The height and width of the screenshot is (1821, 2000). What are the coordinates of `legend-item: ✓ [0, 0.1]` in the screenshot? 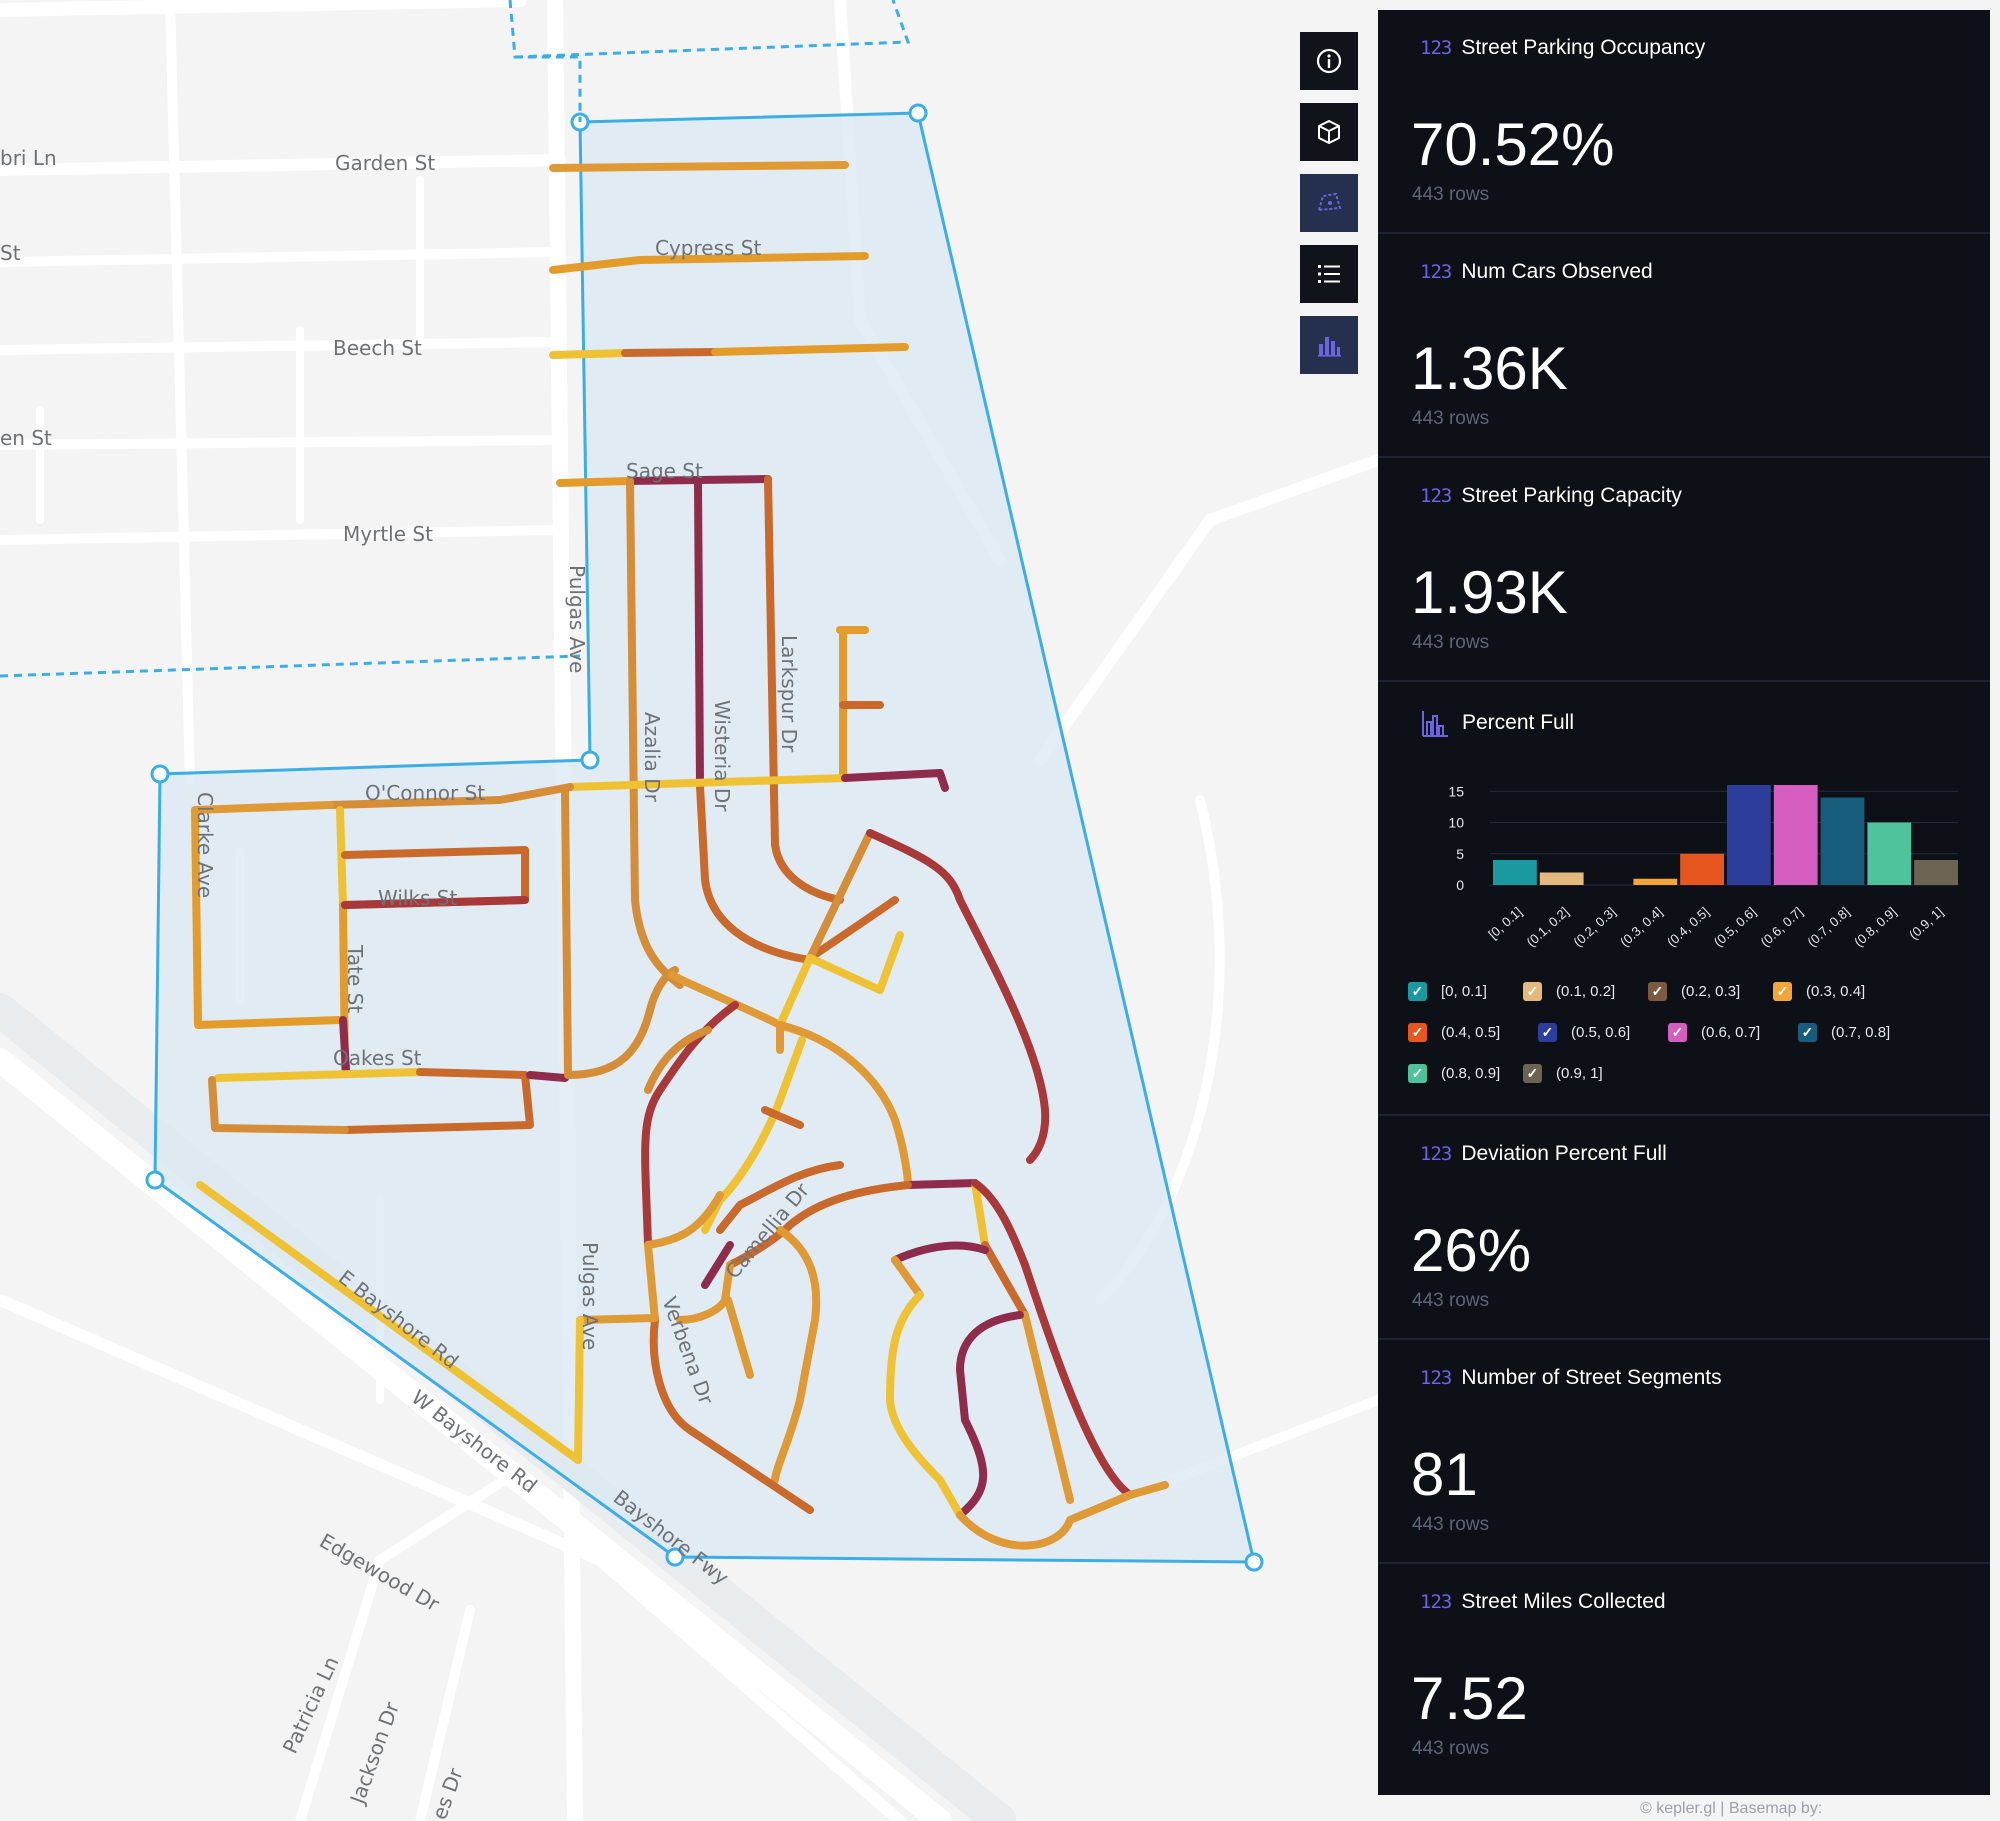 It's located at (1447, 991).